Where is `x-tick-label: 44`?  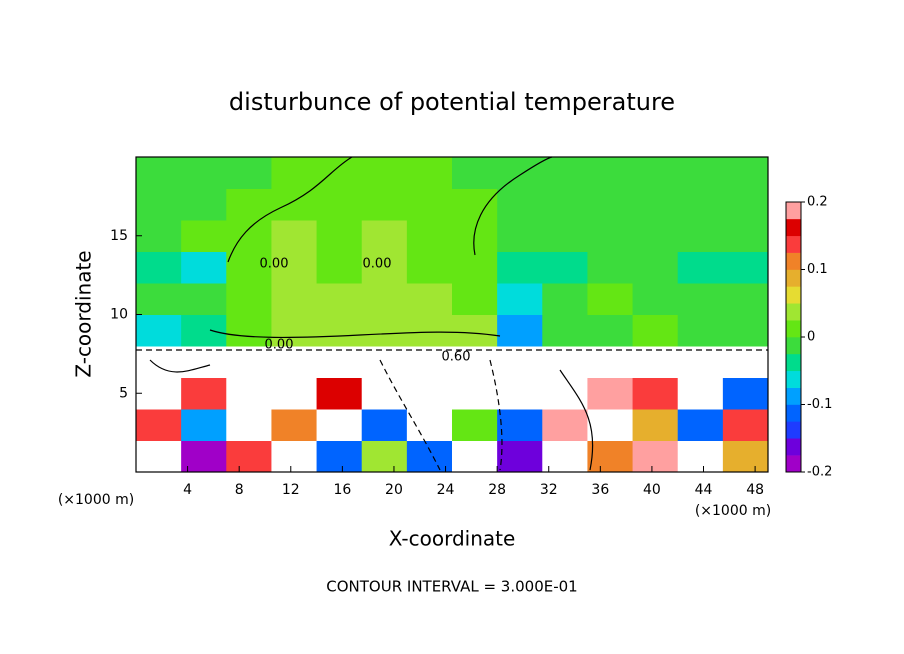
x-tick-label: 44 is located at coordinates (704, 490).